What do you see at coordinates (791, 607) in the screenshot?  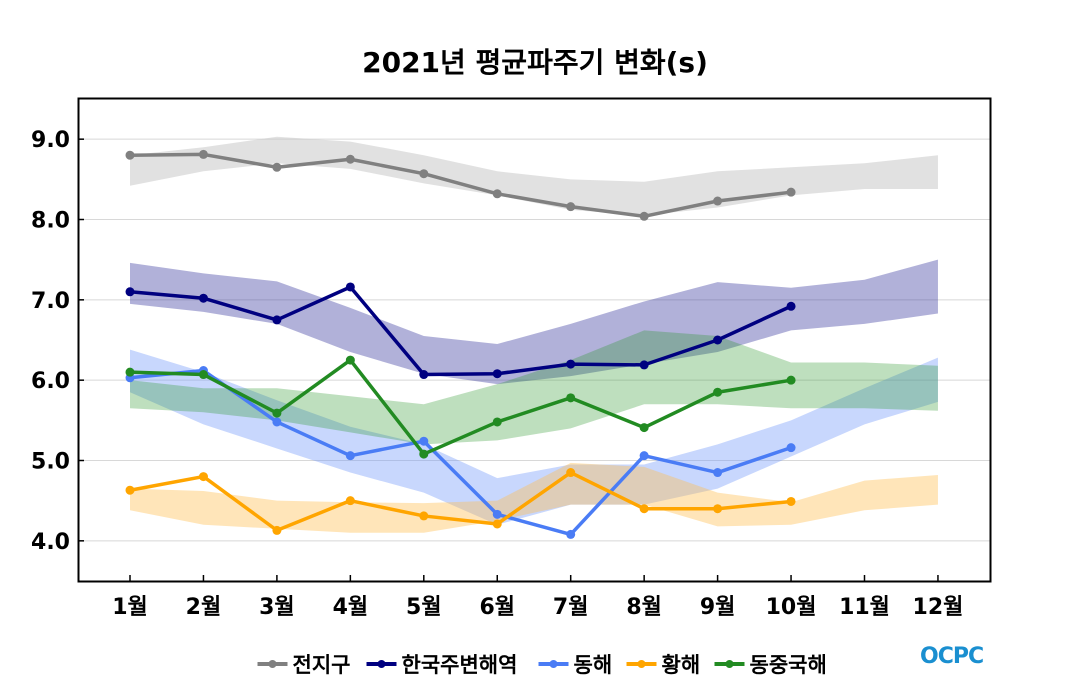 I see `x-tick-label: 10월` at bounding box center [791, 607].